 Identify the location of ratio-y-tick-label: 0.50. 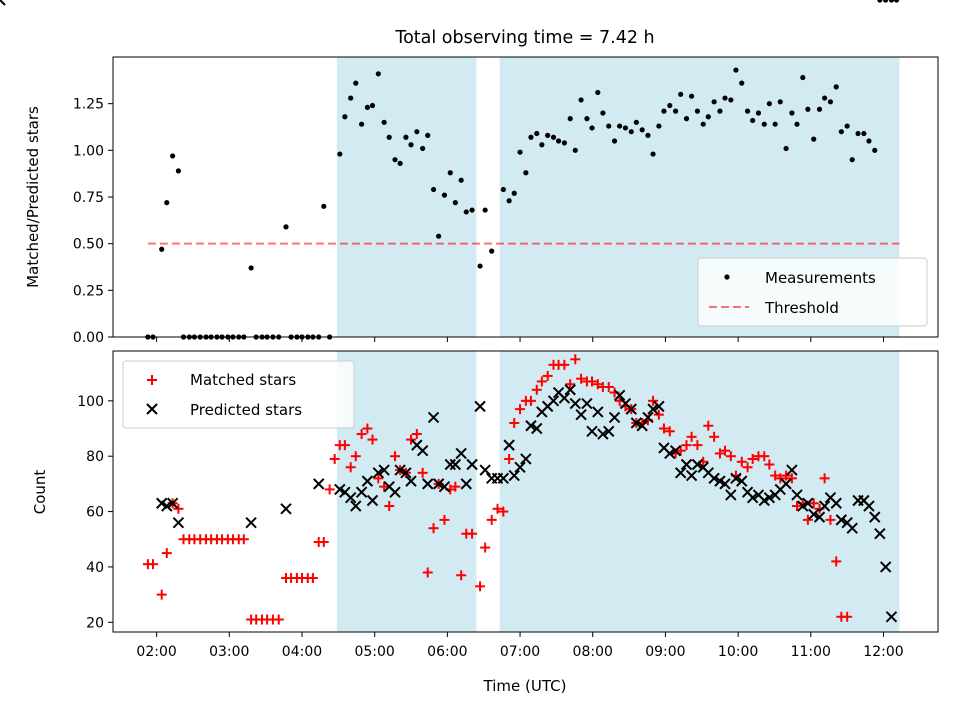
(88, 245).